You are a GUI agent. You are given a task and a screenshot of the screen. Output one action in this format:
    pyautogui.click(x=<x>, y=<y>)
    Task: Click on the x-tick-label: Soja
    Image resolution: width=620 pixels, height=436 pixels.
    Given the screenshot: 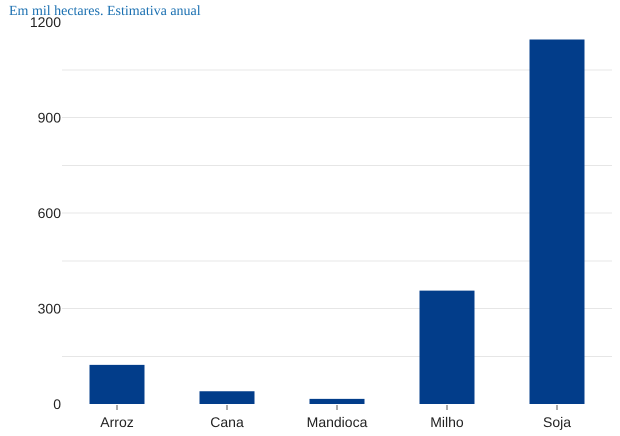 What is the action you would take?
    pyautogui.click(x=557, y=422)
    